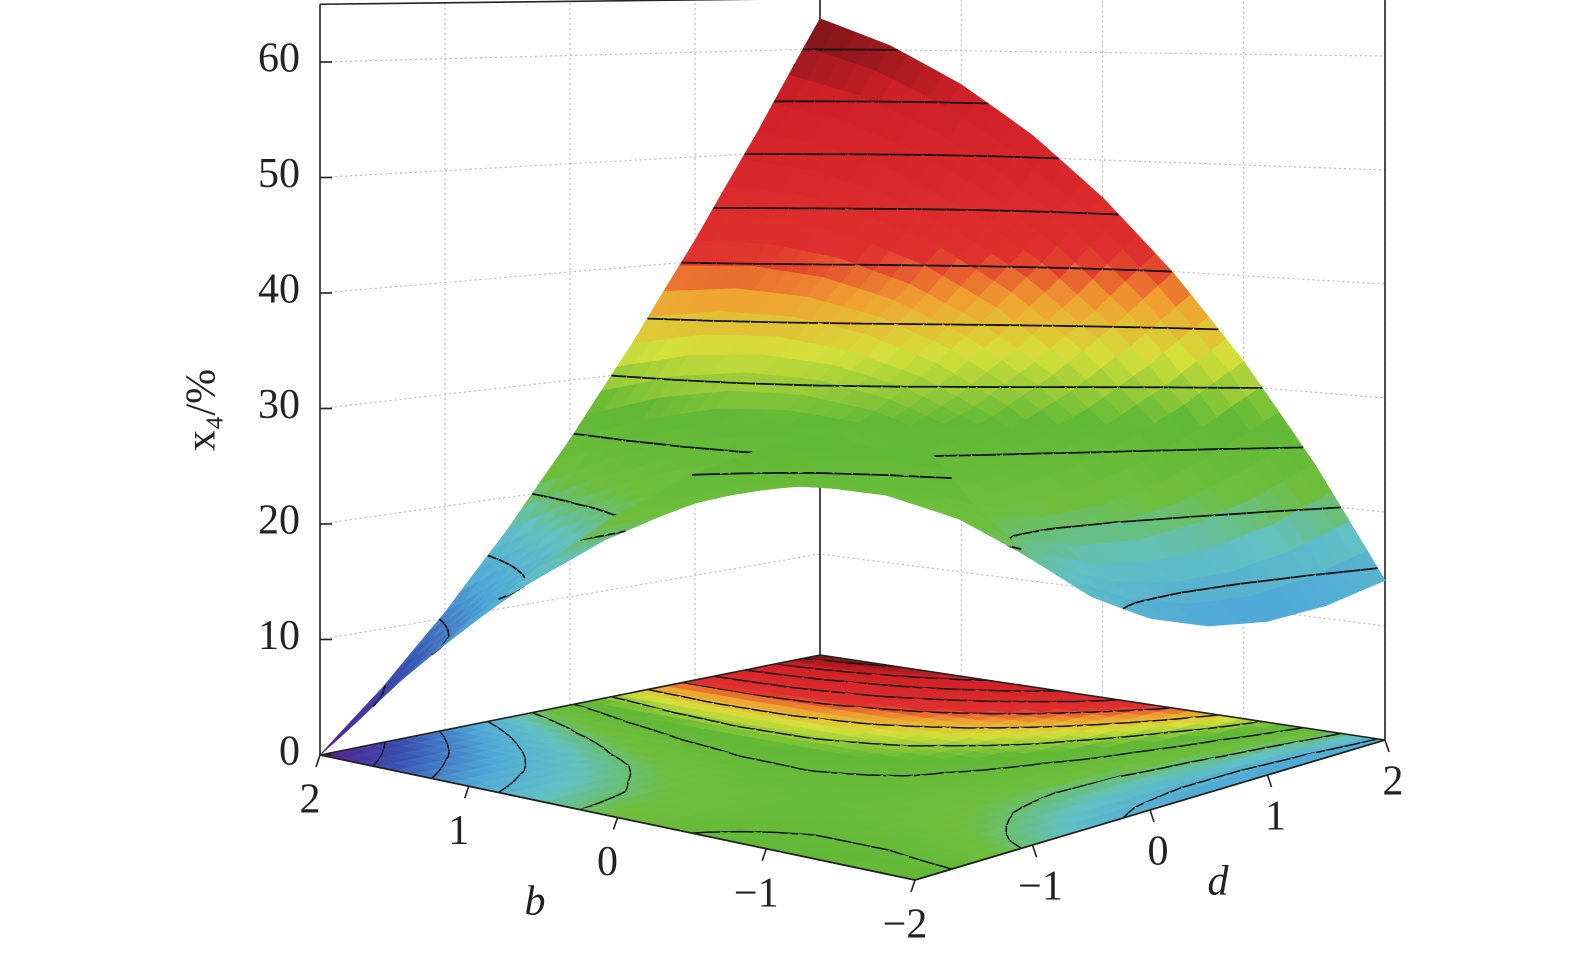  I want to click on b-tick-label: 1, so click(458, 831).